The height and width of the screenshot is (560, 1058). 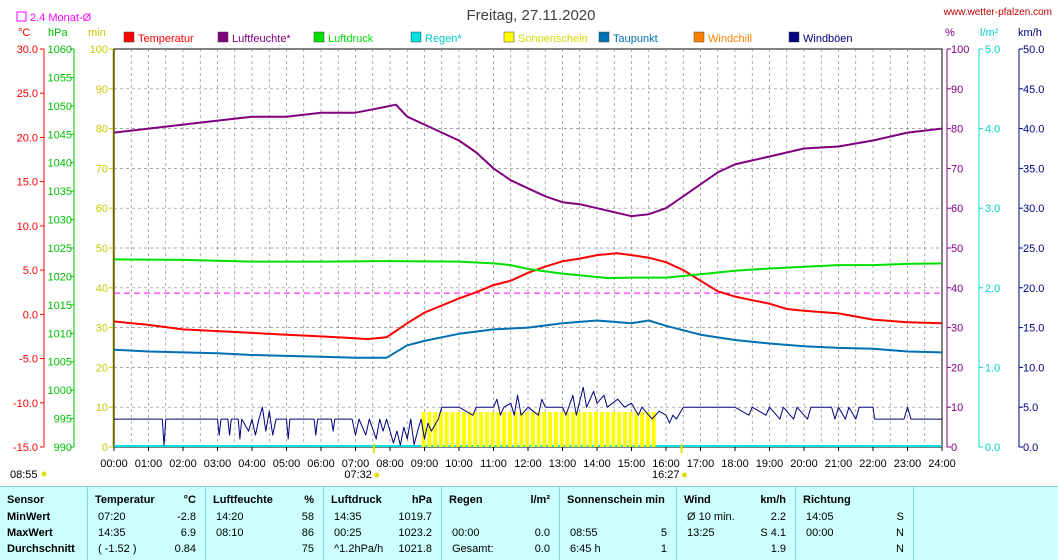 I want to click on pressure-axis-tick-label: 1010, so click(x=60, y=334).